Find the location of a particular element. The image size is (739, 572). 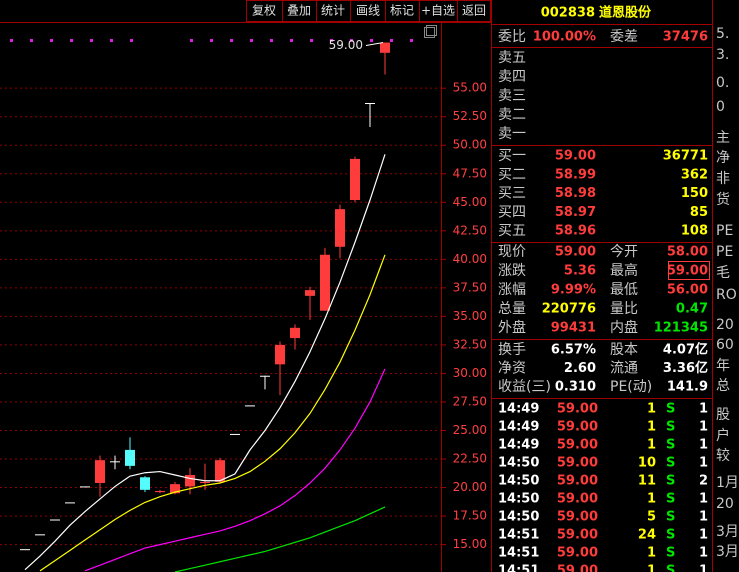

side-text: 非 is located at coordinates (723, 179).